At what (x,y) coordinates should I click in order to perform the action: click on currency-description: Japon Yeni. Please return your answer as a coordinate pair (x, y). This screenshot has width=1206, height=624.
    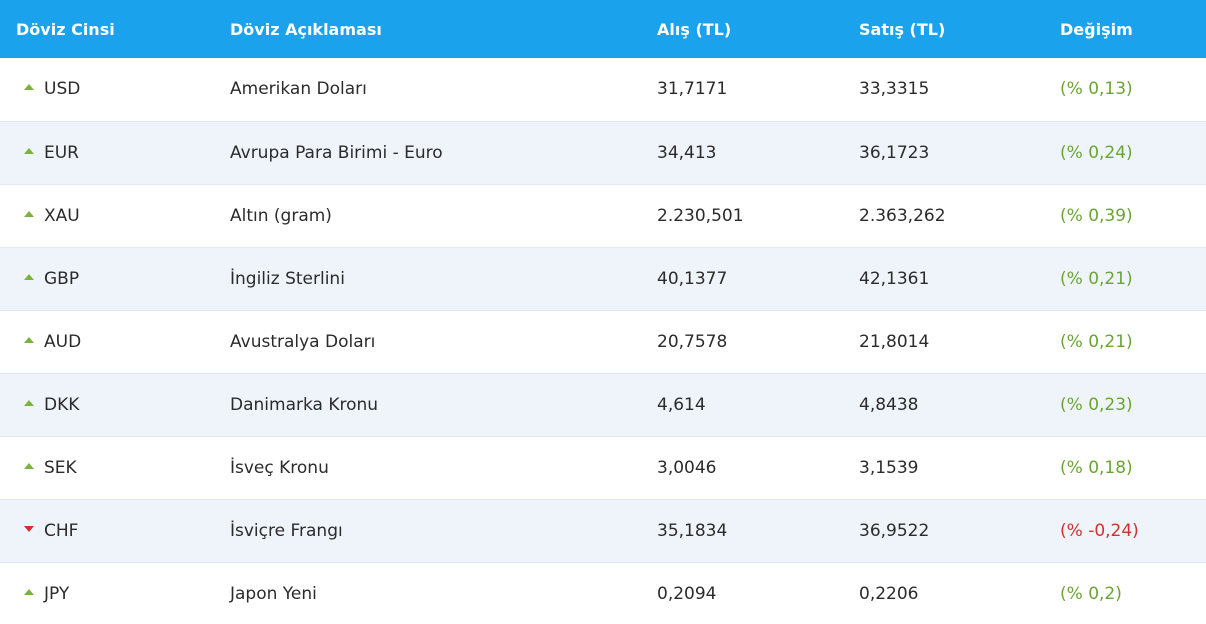
    Looking at the image, I should click on (427, 593).